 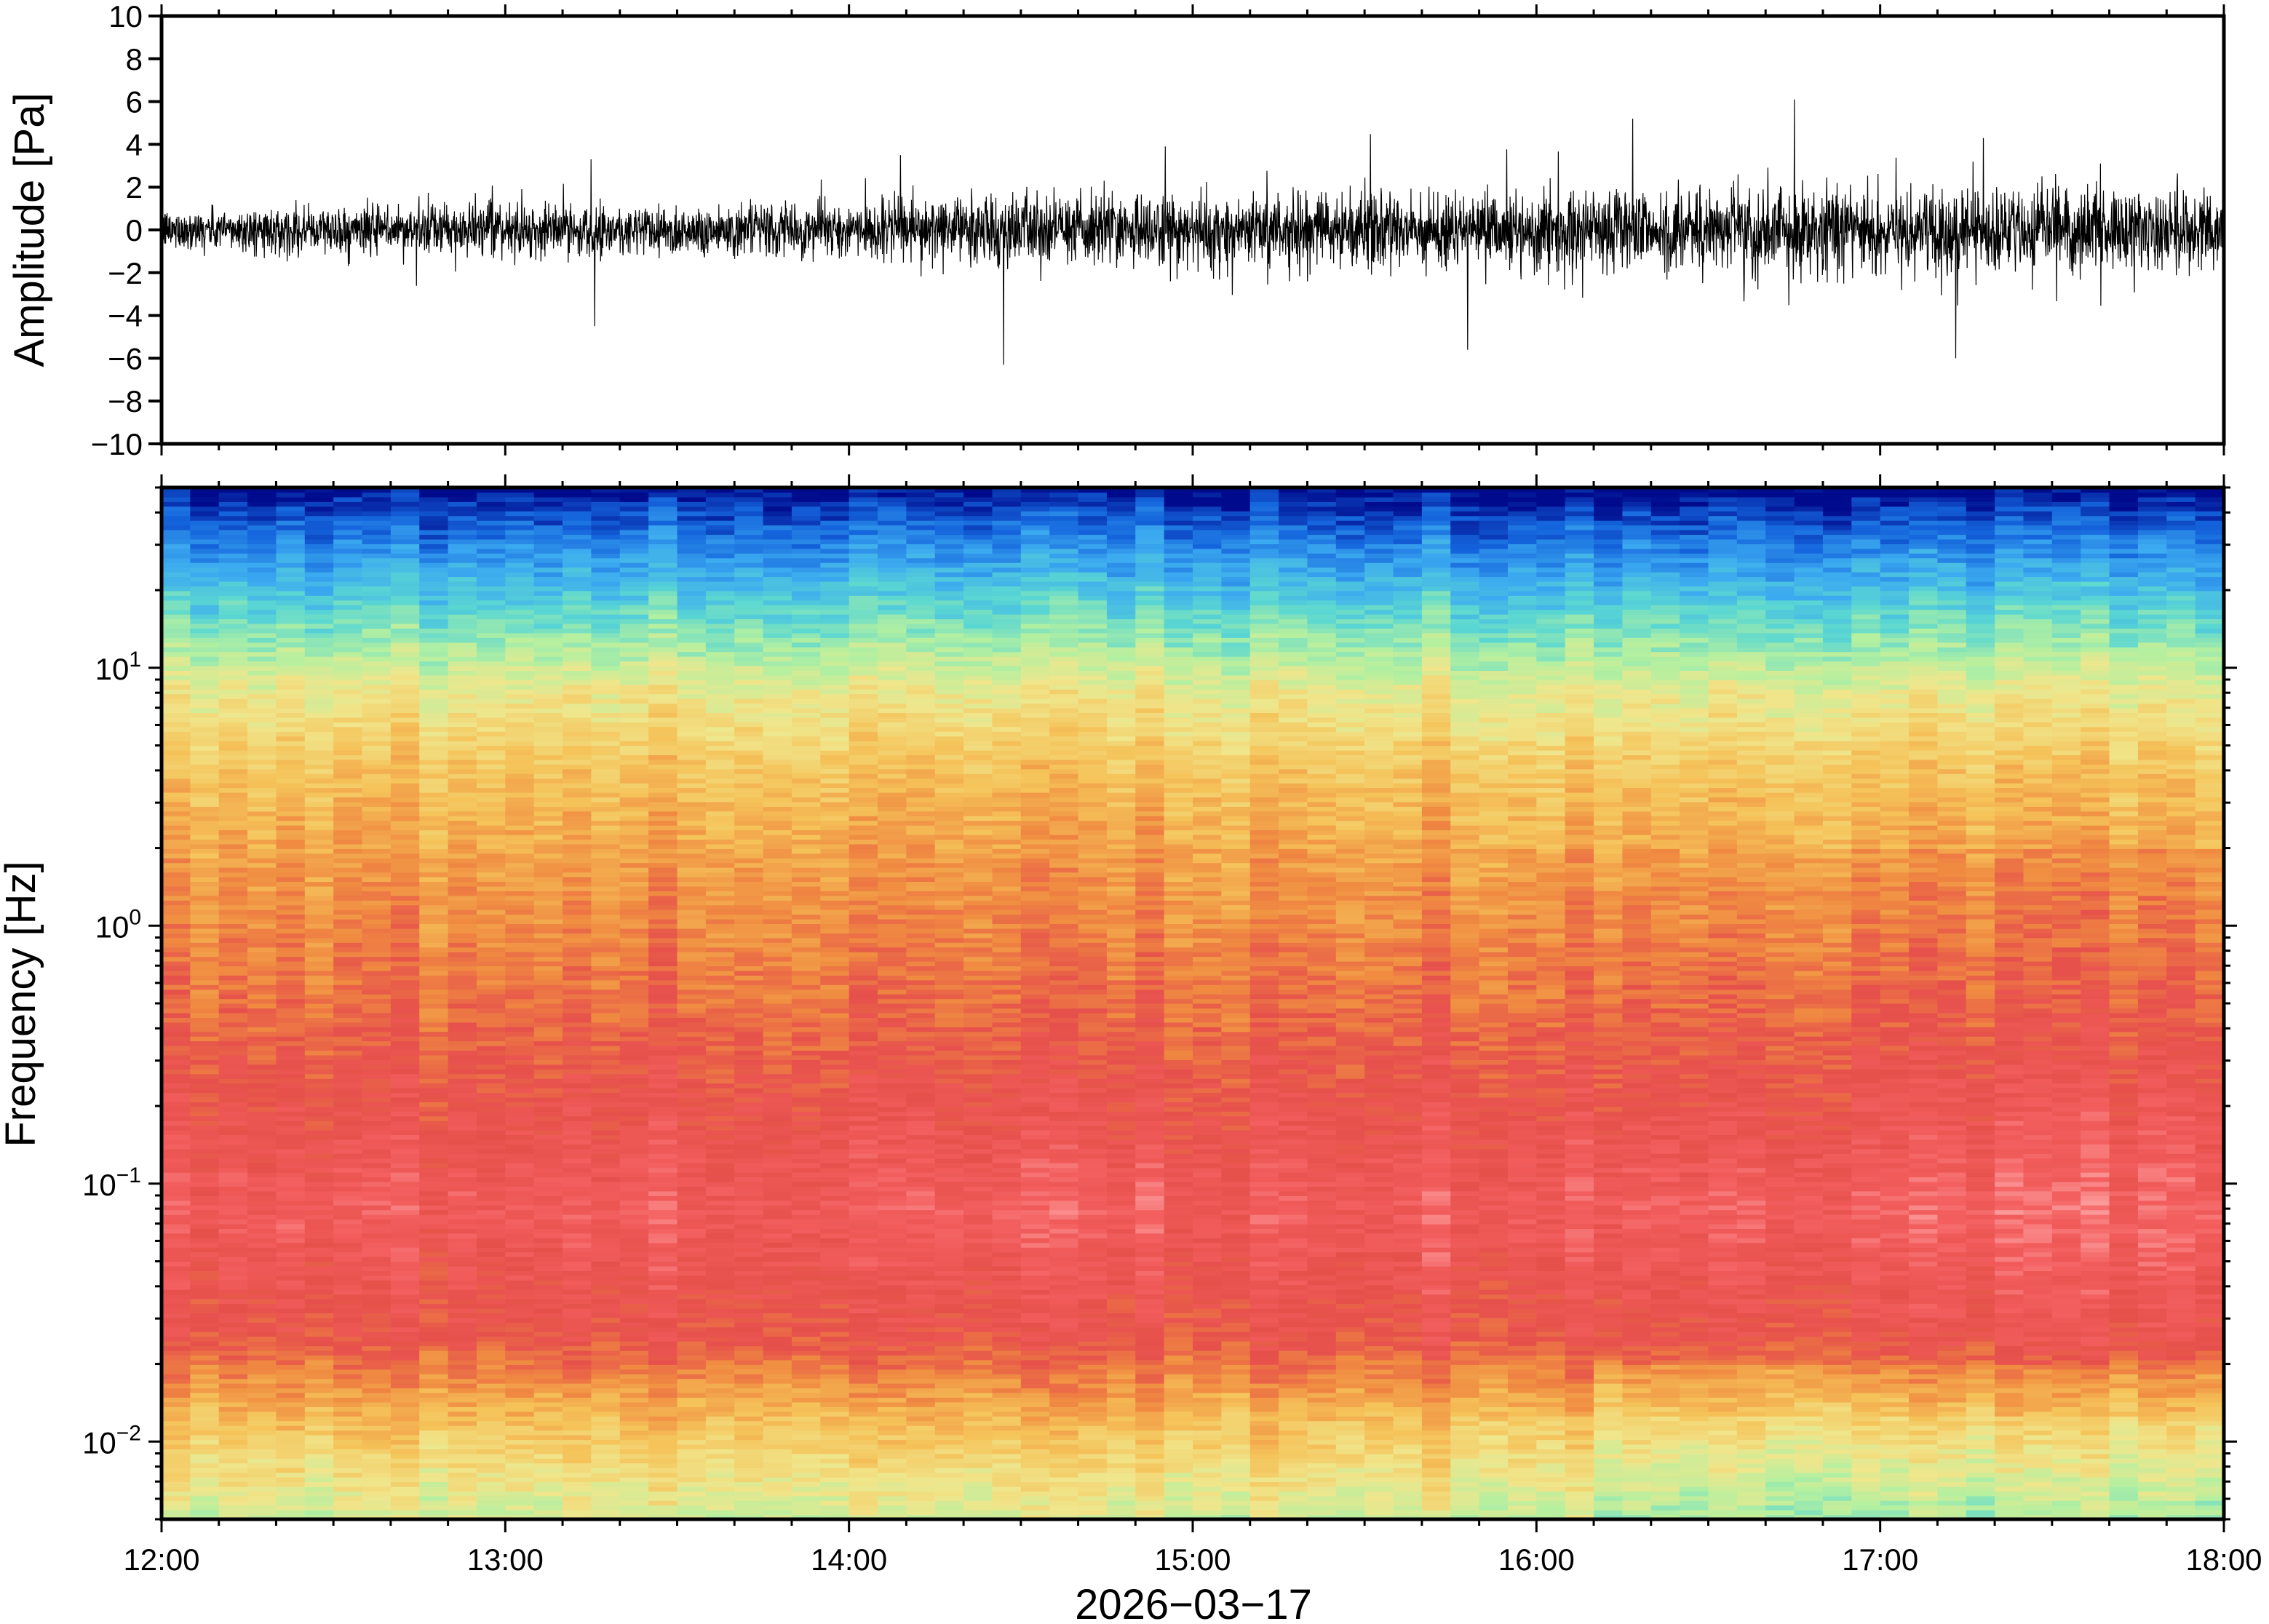 What do you see at coordinates (134, 187) in the screenshot?
I see `amplitude-tick-label: 2` at bounding box center [134, 187].